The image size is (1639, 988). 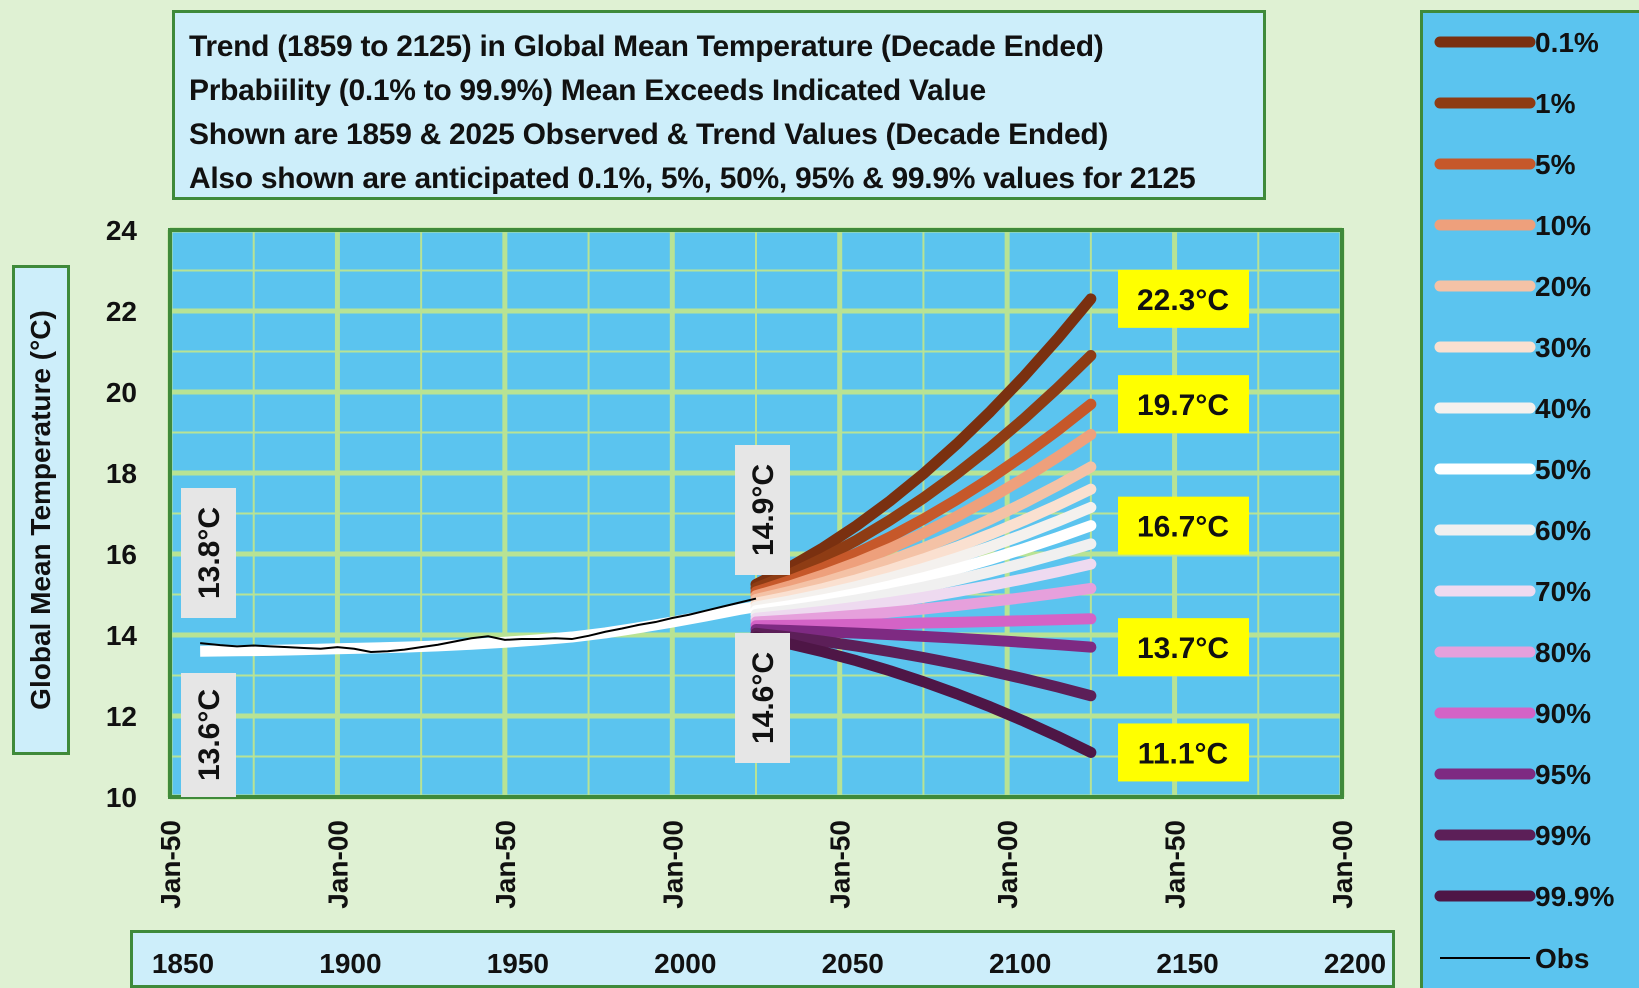 What do you see at coordinates (1529, 499) in the screenshot?
I see `legend` at bounding box center [1529, 499].